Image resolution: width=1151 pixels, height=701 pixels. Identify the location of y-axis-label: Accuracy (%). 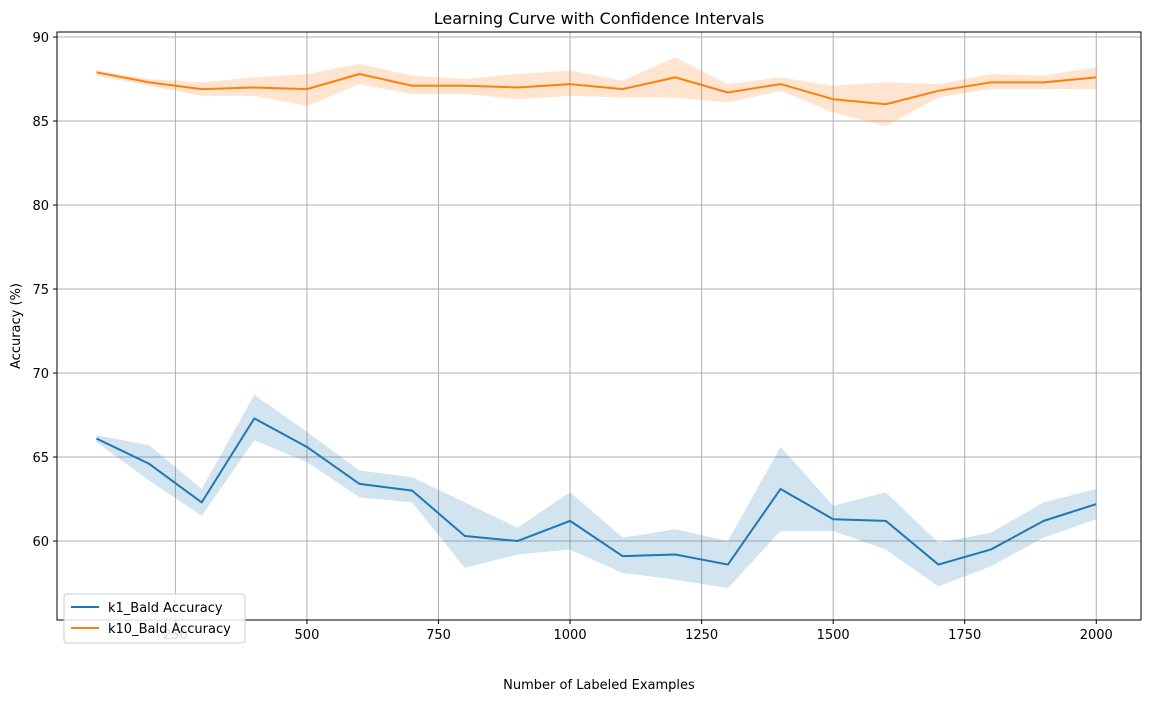
(16, 326).